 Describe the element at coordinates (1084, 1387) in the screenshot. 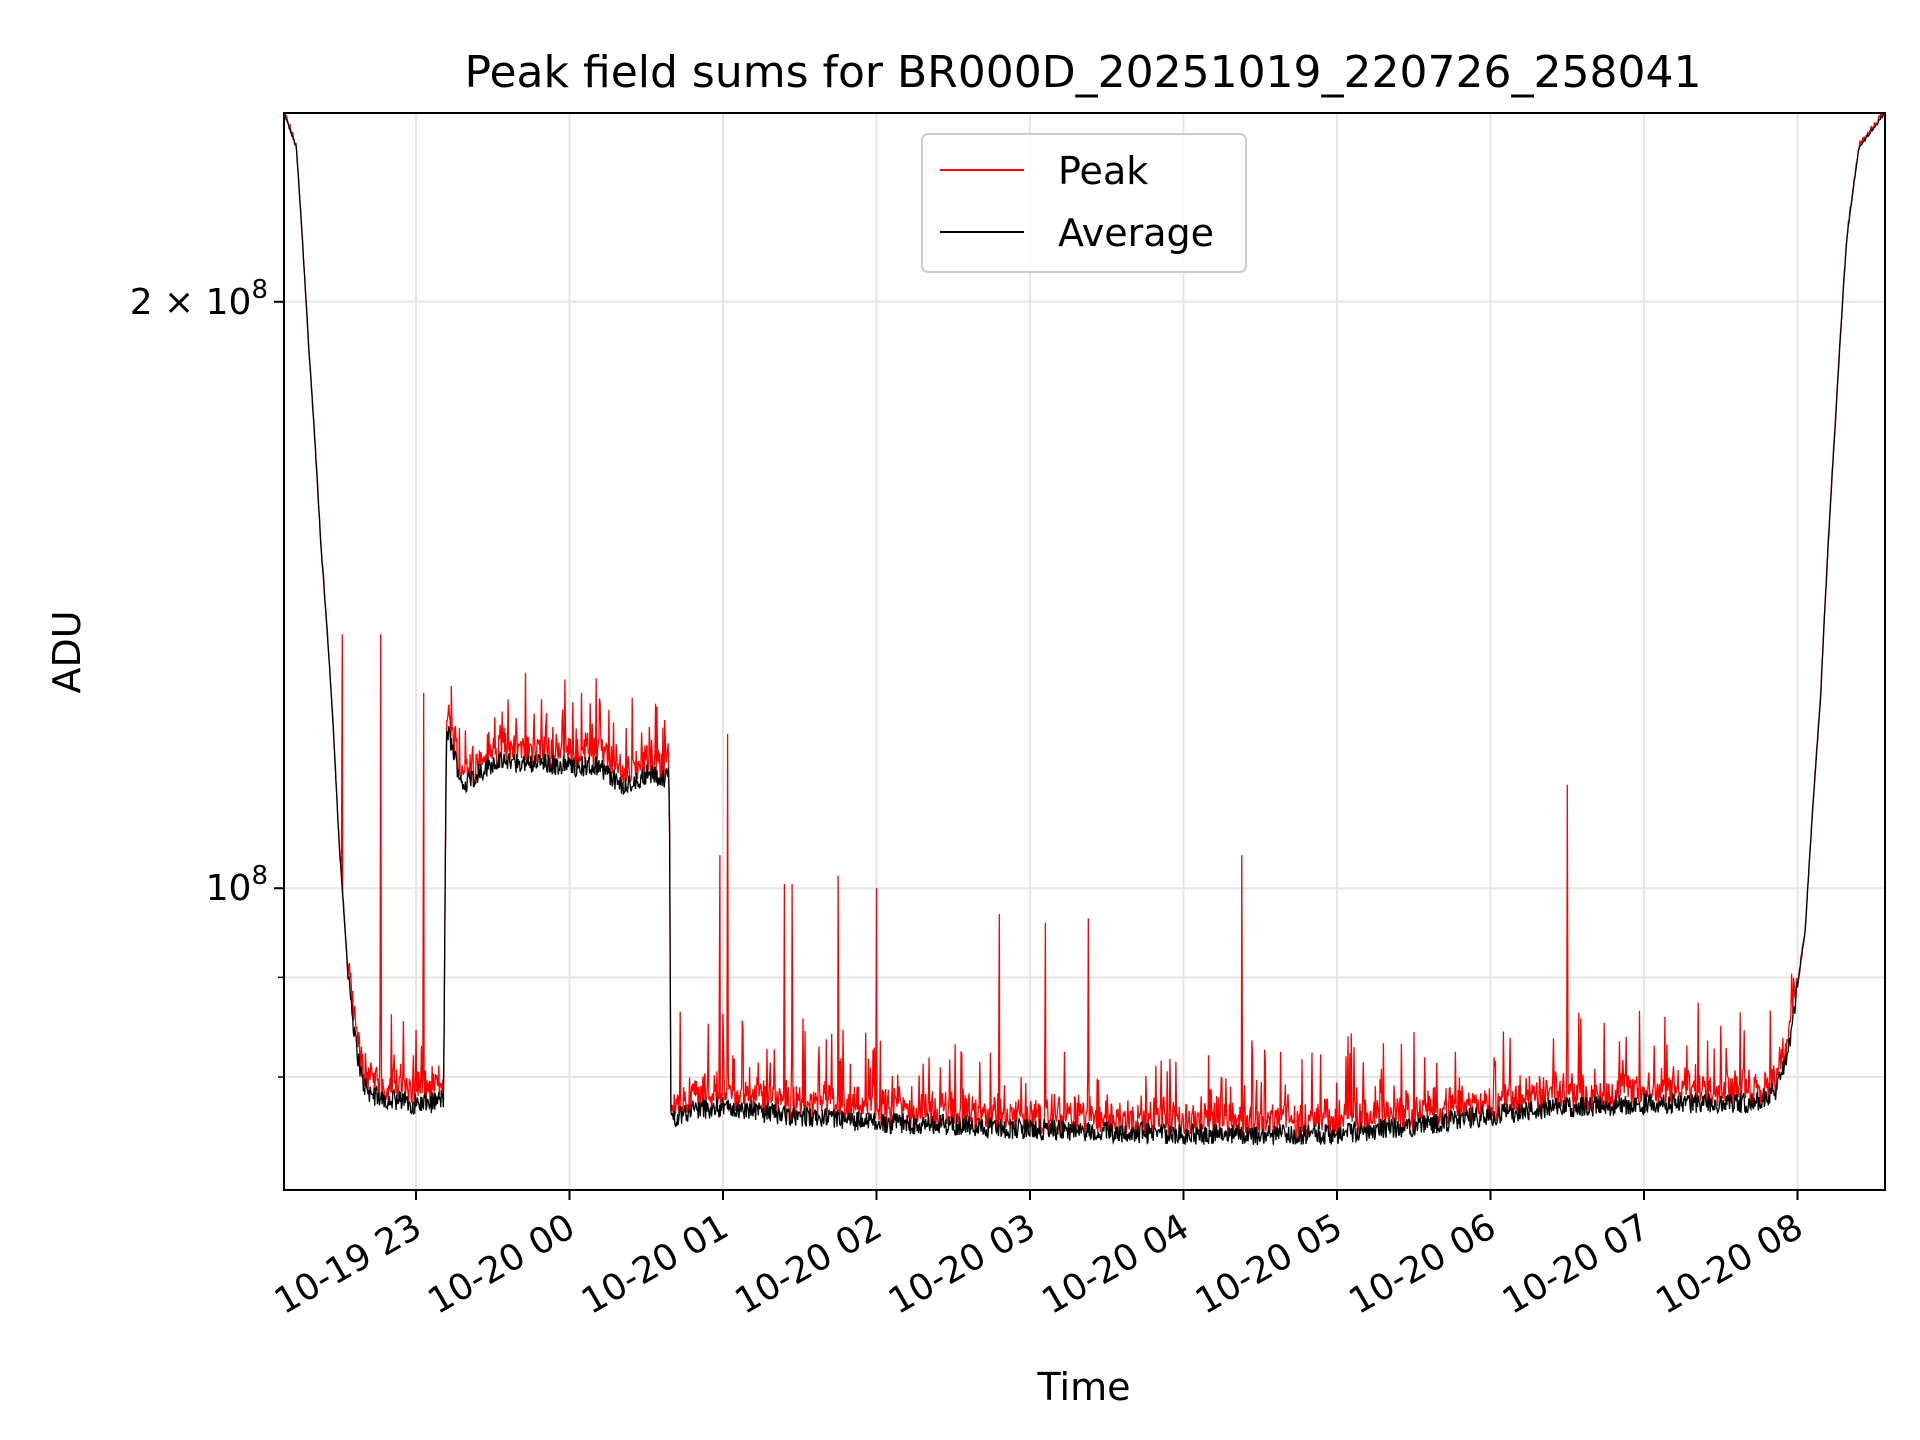

I see `x-axis-label: Time` at that location.